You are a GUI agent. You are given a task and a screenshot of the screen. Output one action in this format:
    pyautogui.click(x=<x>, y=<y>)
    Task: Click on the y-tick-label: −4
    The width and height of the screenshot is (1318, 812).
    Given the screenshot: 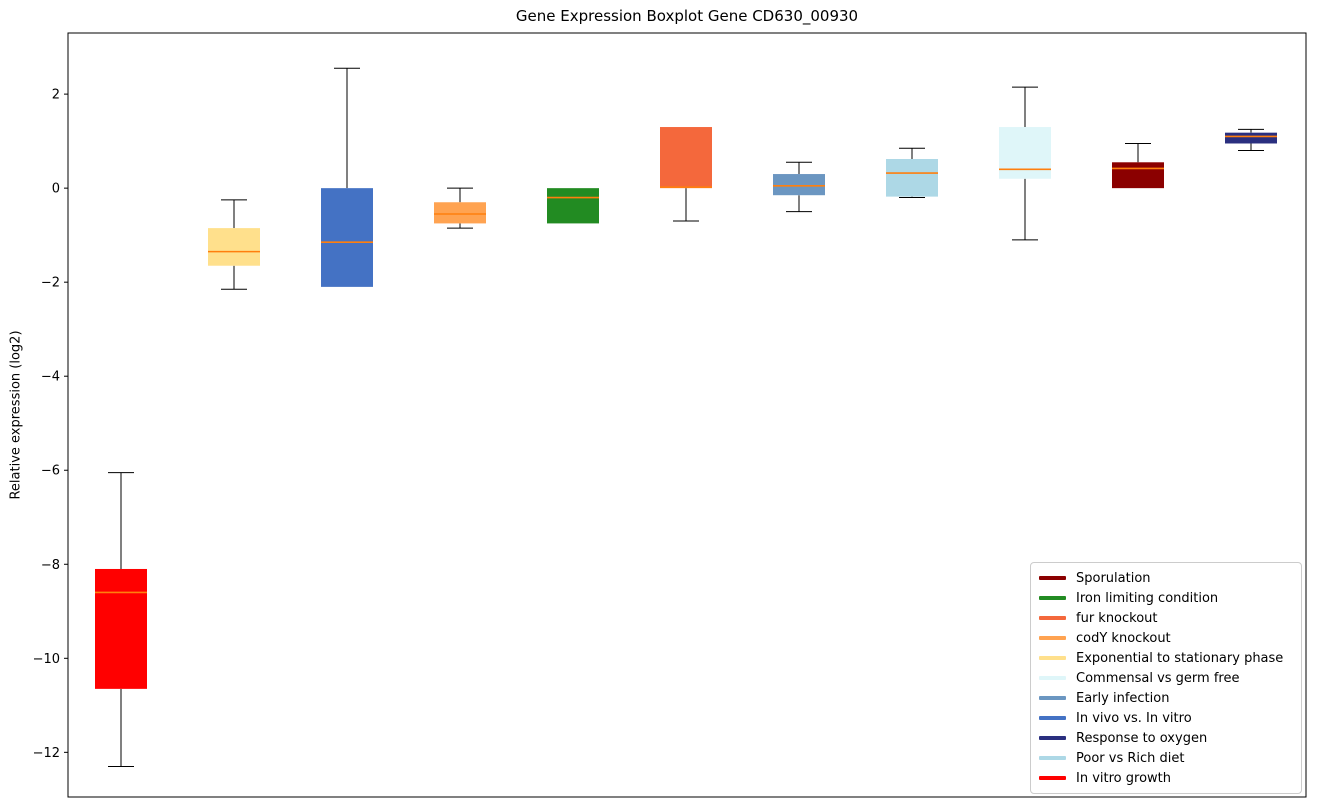 What is the action you would take?
    pyautogui.click(x=50, y=377)
    